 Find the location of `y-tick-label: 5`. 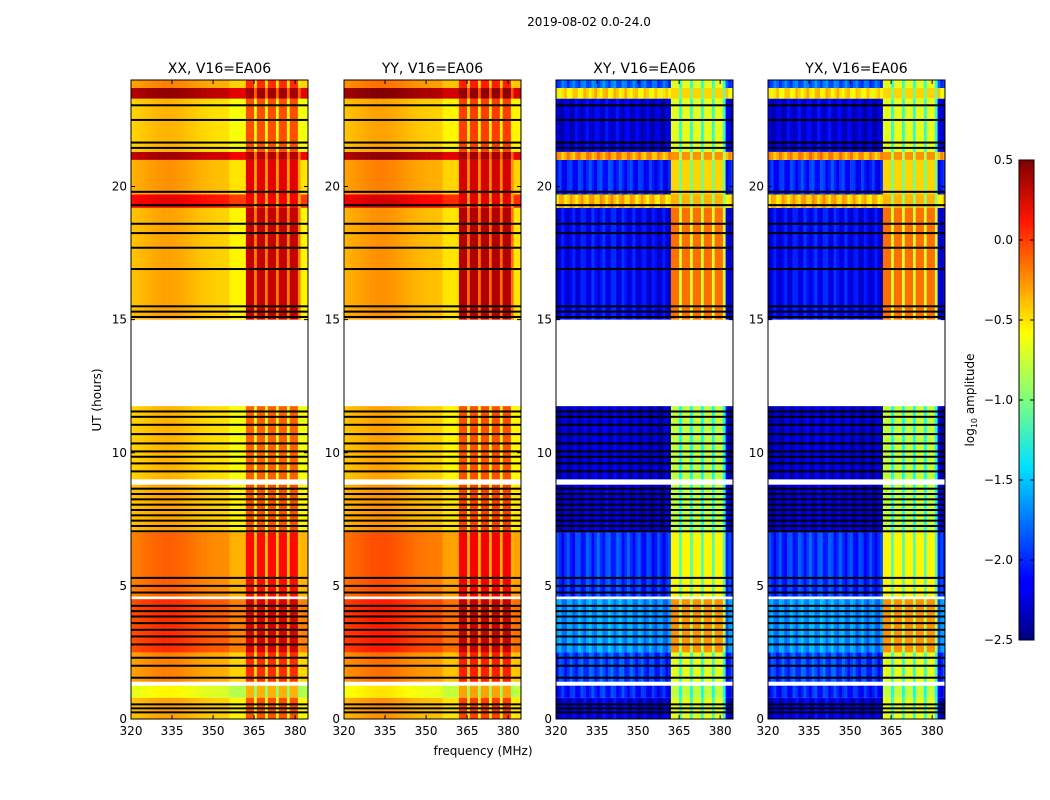

y-tick-label: 5 is located at coordinates (548, 586).